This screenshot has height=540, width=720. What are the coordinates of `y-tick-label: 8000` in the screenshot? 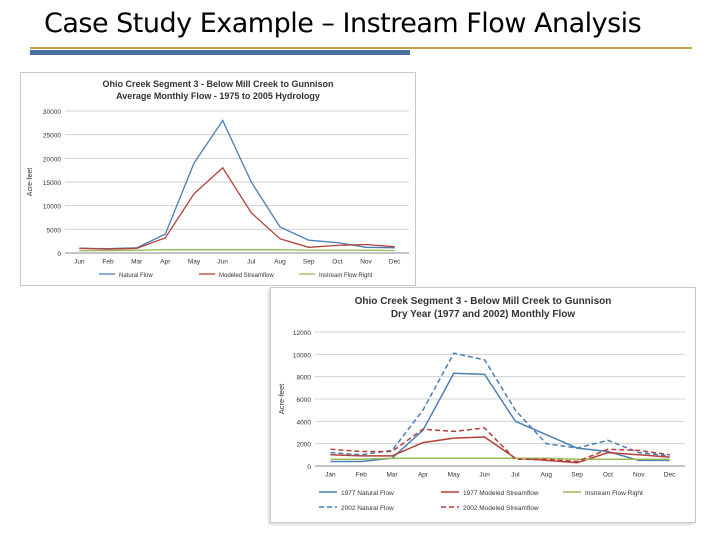 It's located at (304, 378).